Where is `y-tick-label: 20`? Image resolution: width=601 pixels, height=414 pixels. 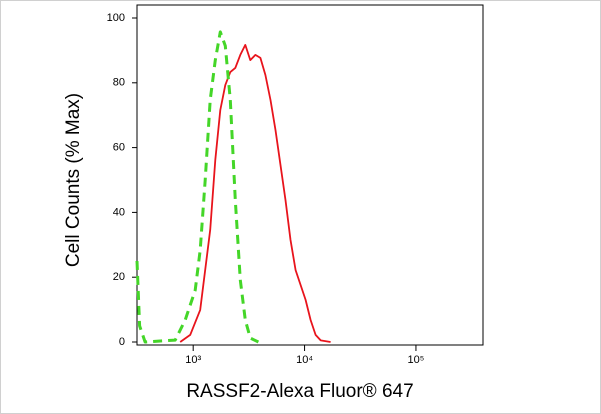 y-tick-label: 20 is located at coordinates (119, 277).